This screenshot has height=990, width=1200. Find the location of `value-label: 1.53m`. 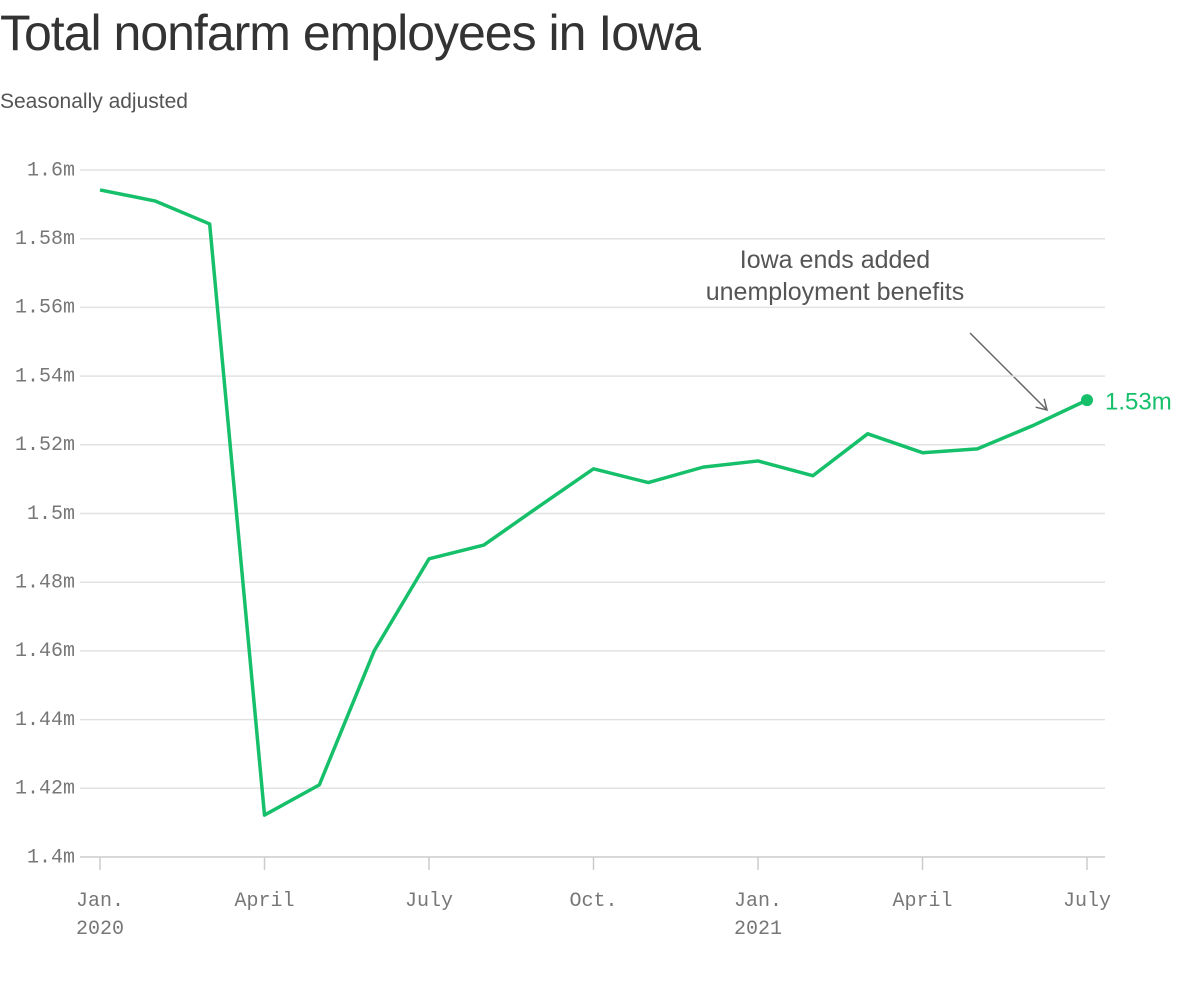

value-label: 1.53m is located at coordinates (1138, 401).